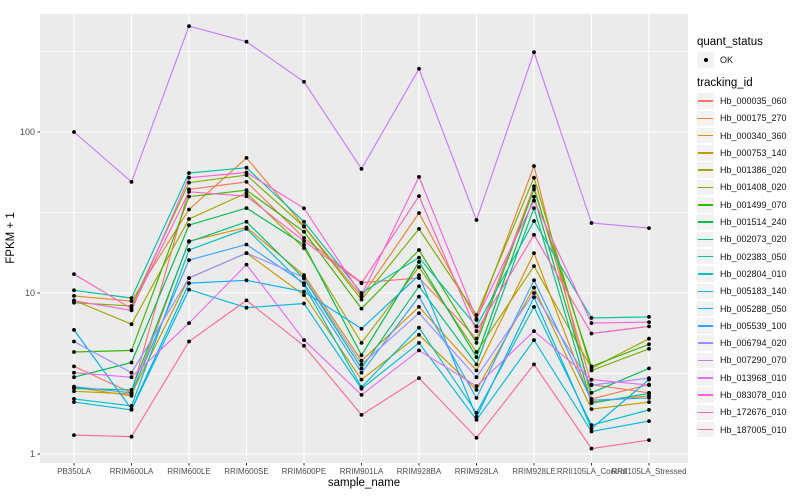 The height and width of the screenshot is (500, 800). What do you see at coordinates (753, 308) in the screenshot?
I see `legend-item-label: Hb_005288_050` at bounding box center [753, 308].